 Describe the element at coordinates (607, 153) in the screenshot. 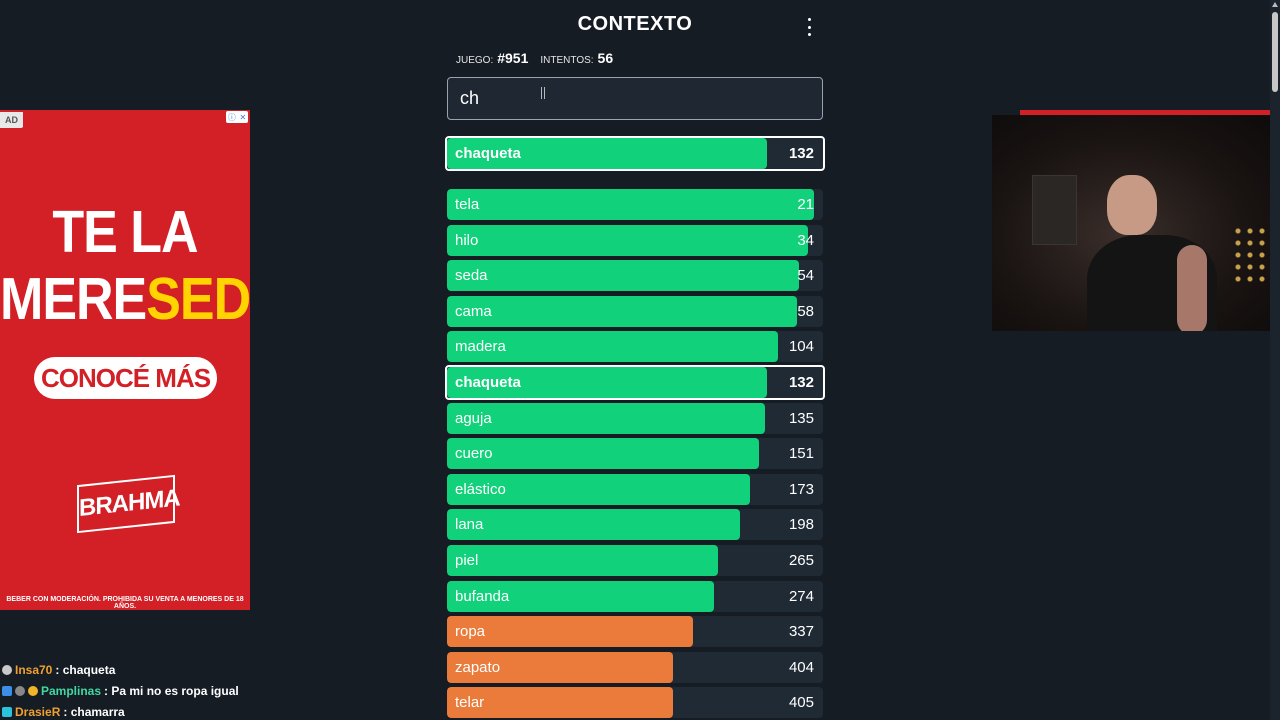

I see `last-guess-bar` at that location.